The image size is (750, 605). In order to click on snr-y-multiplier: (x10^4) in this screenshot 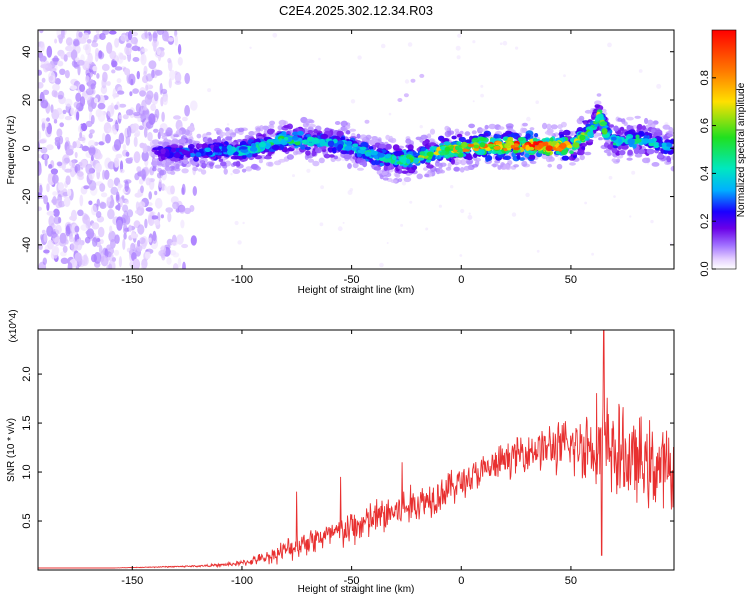, I will do `click(13, 325)`.